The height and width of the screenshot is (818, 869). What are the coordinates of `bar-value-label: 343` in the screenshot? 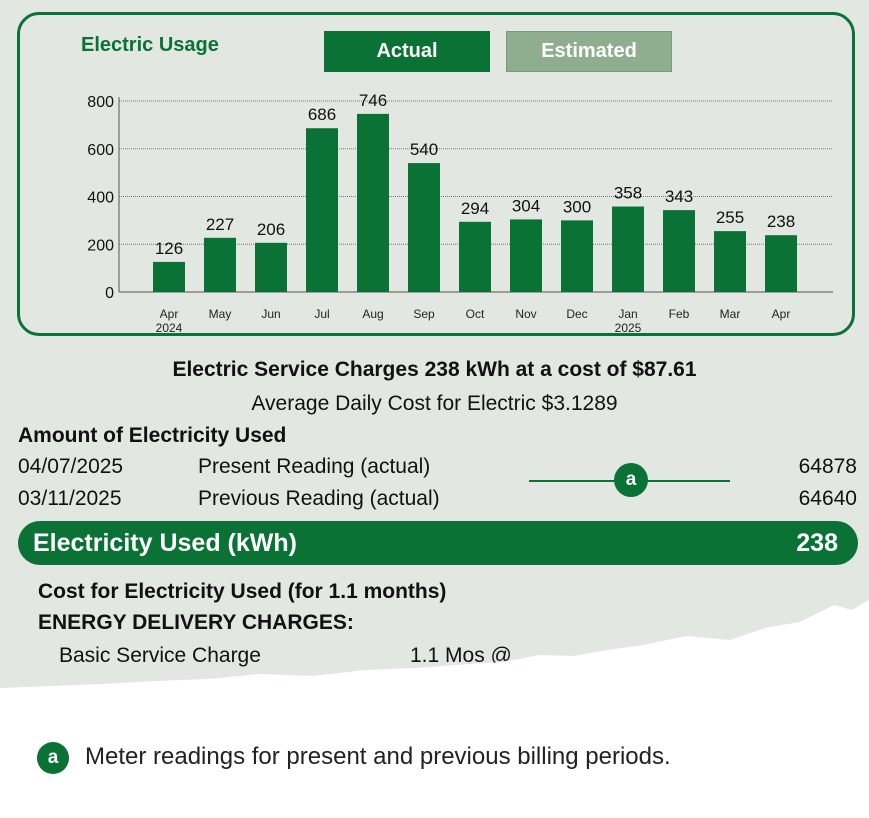 It's located at (679, 196).